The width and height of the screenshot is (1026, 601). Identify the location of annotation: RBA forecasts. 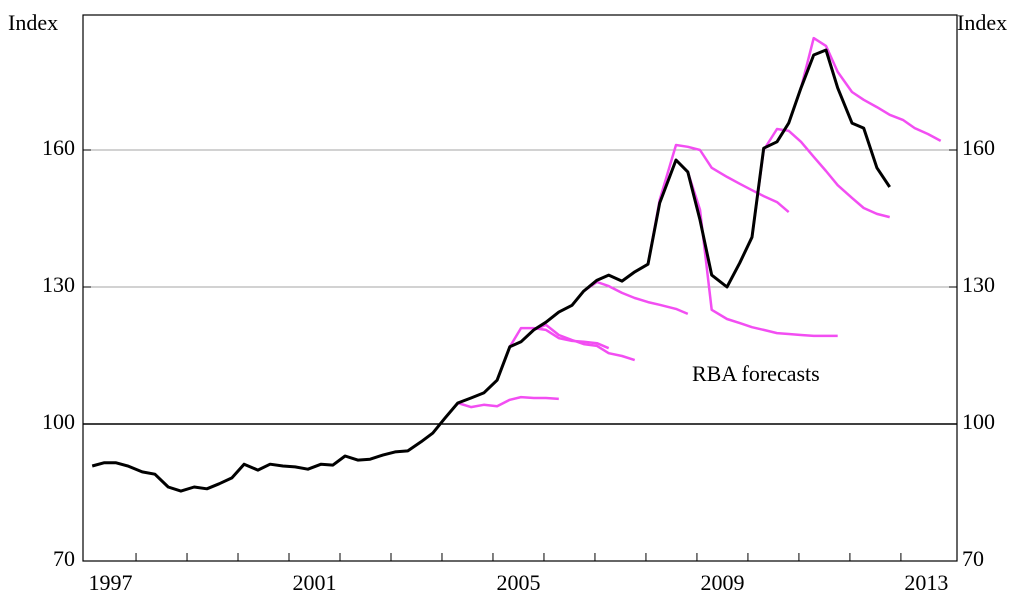
(756, 373).